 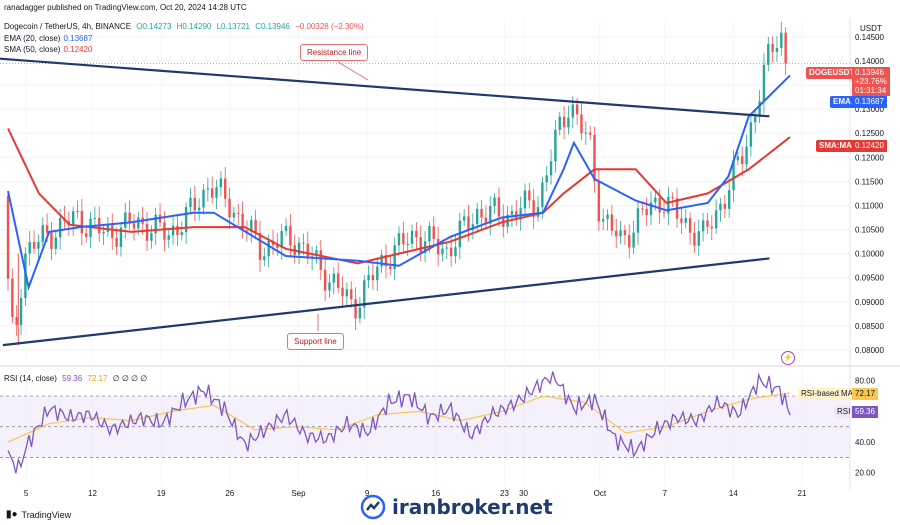 I want to click on time-axis-ticks: 5 12 19 26 Sep 9 16 23 30 Oct 7 14 21, so click(x=415, y=493).